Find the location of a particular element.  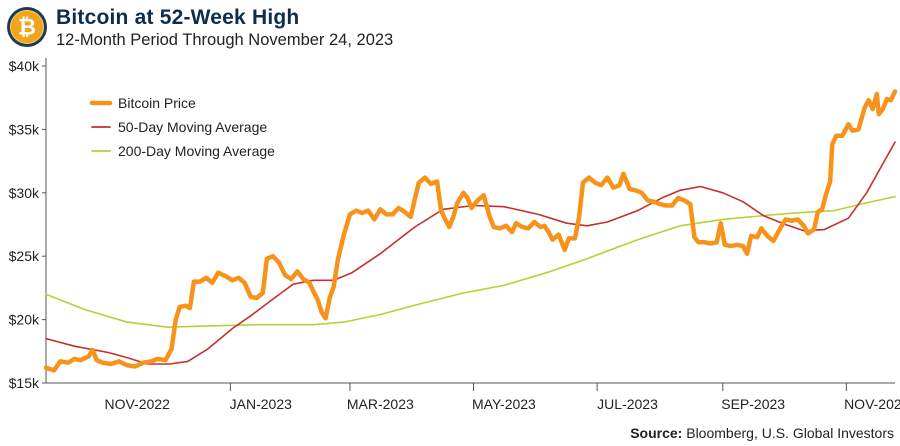

x-tick-label: JUL-2023 is located at coordinates (627, 404).